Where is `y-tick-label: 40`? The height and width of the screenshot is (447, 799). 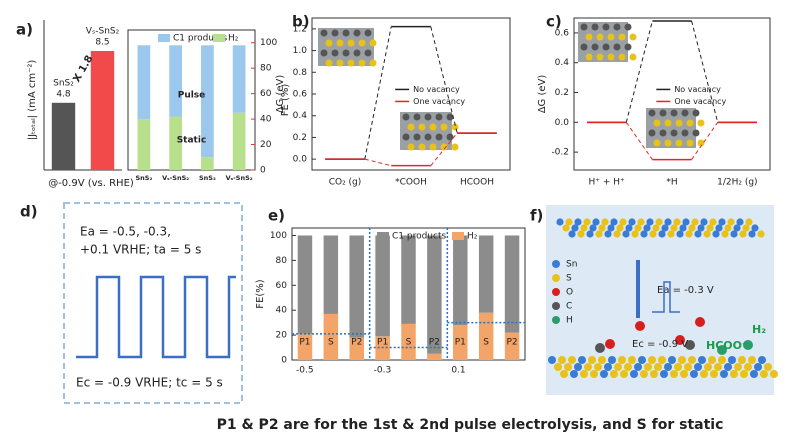 y-tick-label: 40 is located at coordinates (266, 120).